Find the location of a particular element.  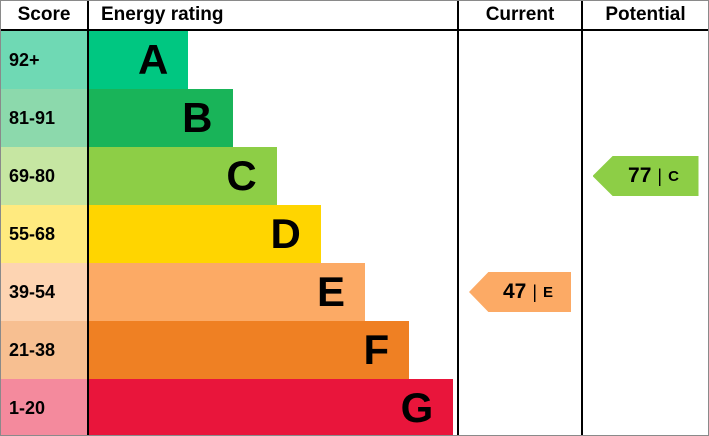

band-bar: A is located at coordinates (139, 60).